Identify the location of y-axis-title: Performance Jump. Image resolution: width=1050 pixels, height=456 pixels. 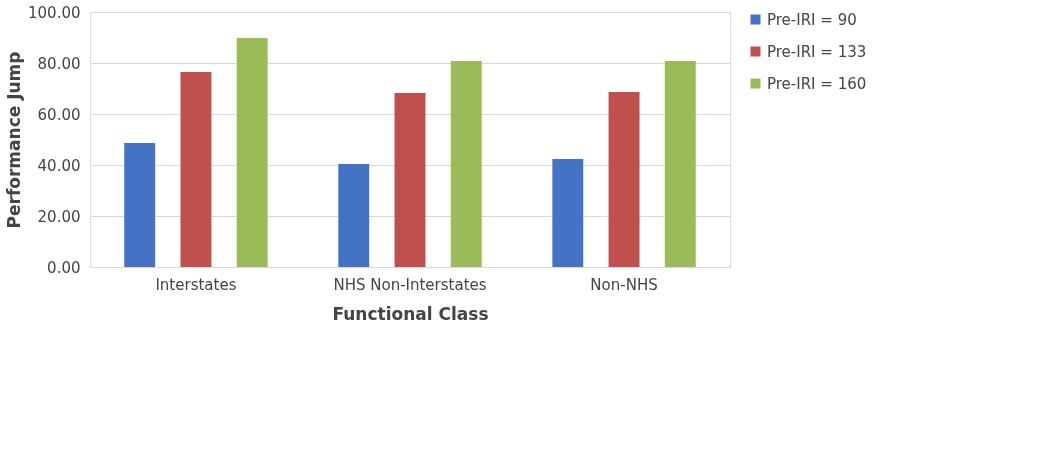
(14, 140).